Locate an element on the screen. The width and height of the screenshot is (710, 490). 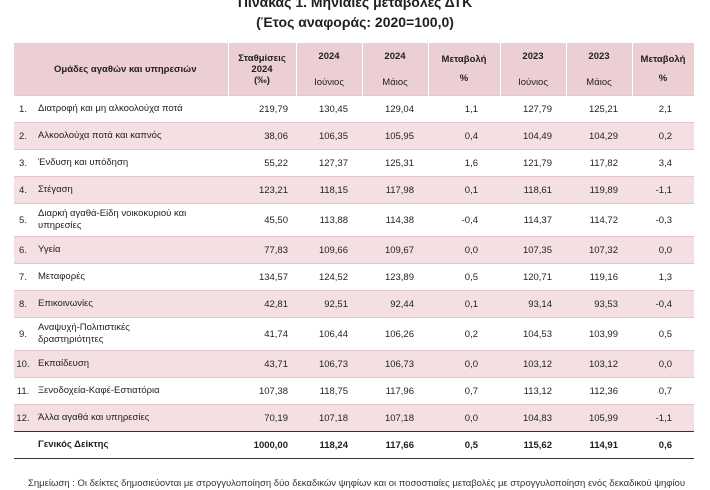
row-weight: 43,71 is located at coordinates (262, 364).